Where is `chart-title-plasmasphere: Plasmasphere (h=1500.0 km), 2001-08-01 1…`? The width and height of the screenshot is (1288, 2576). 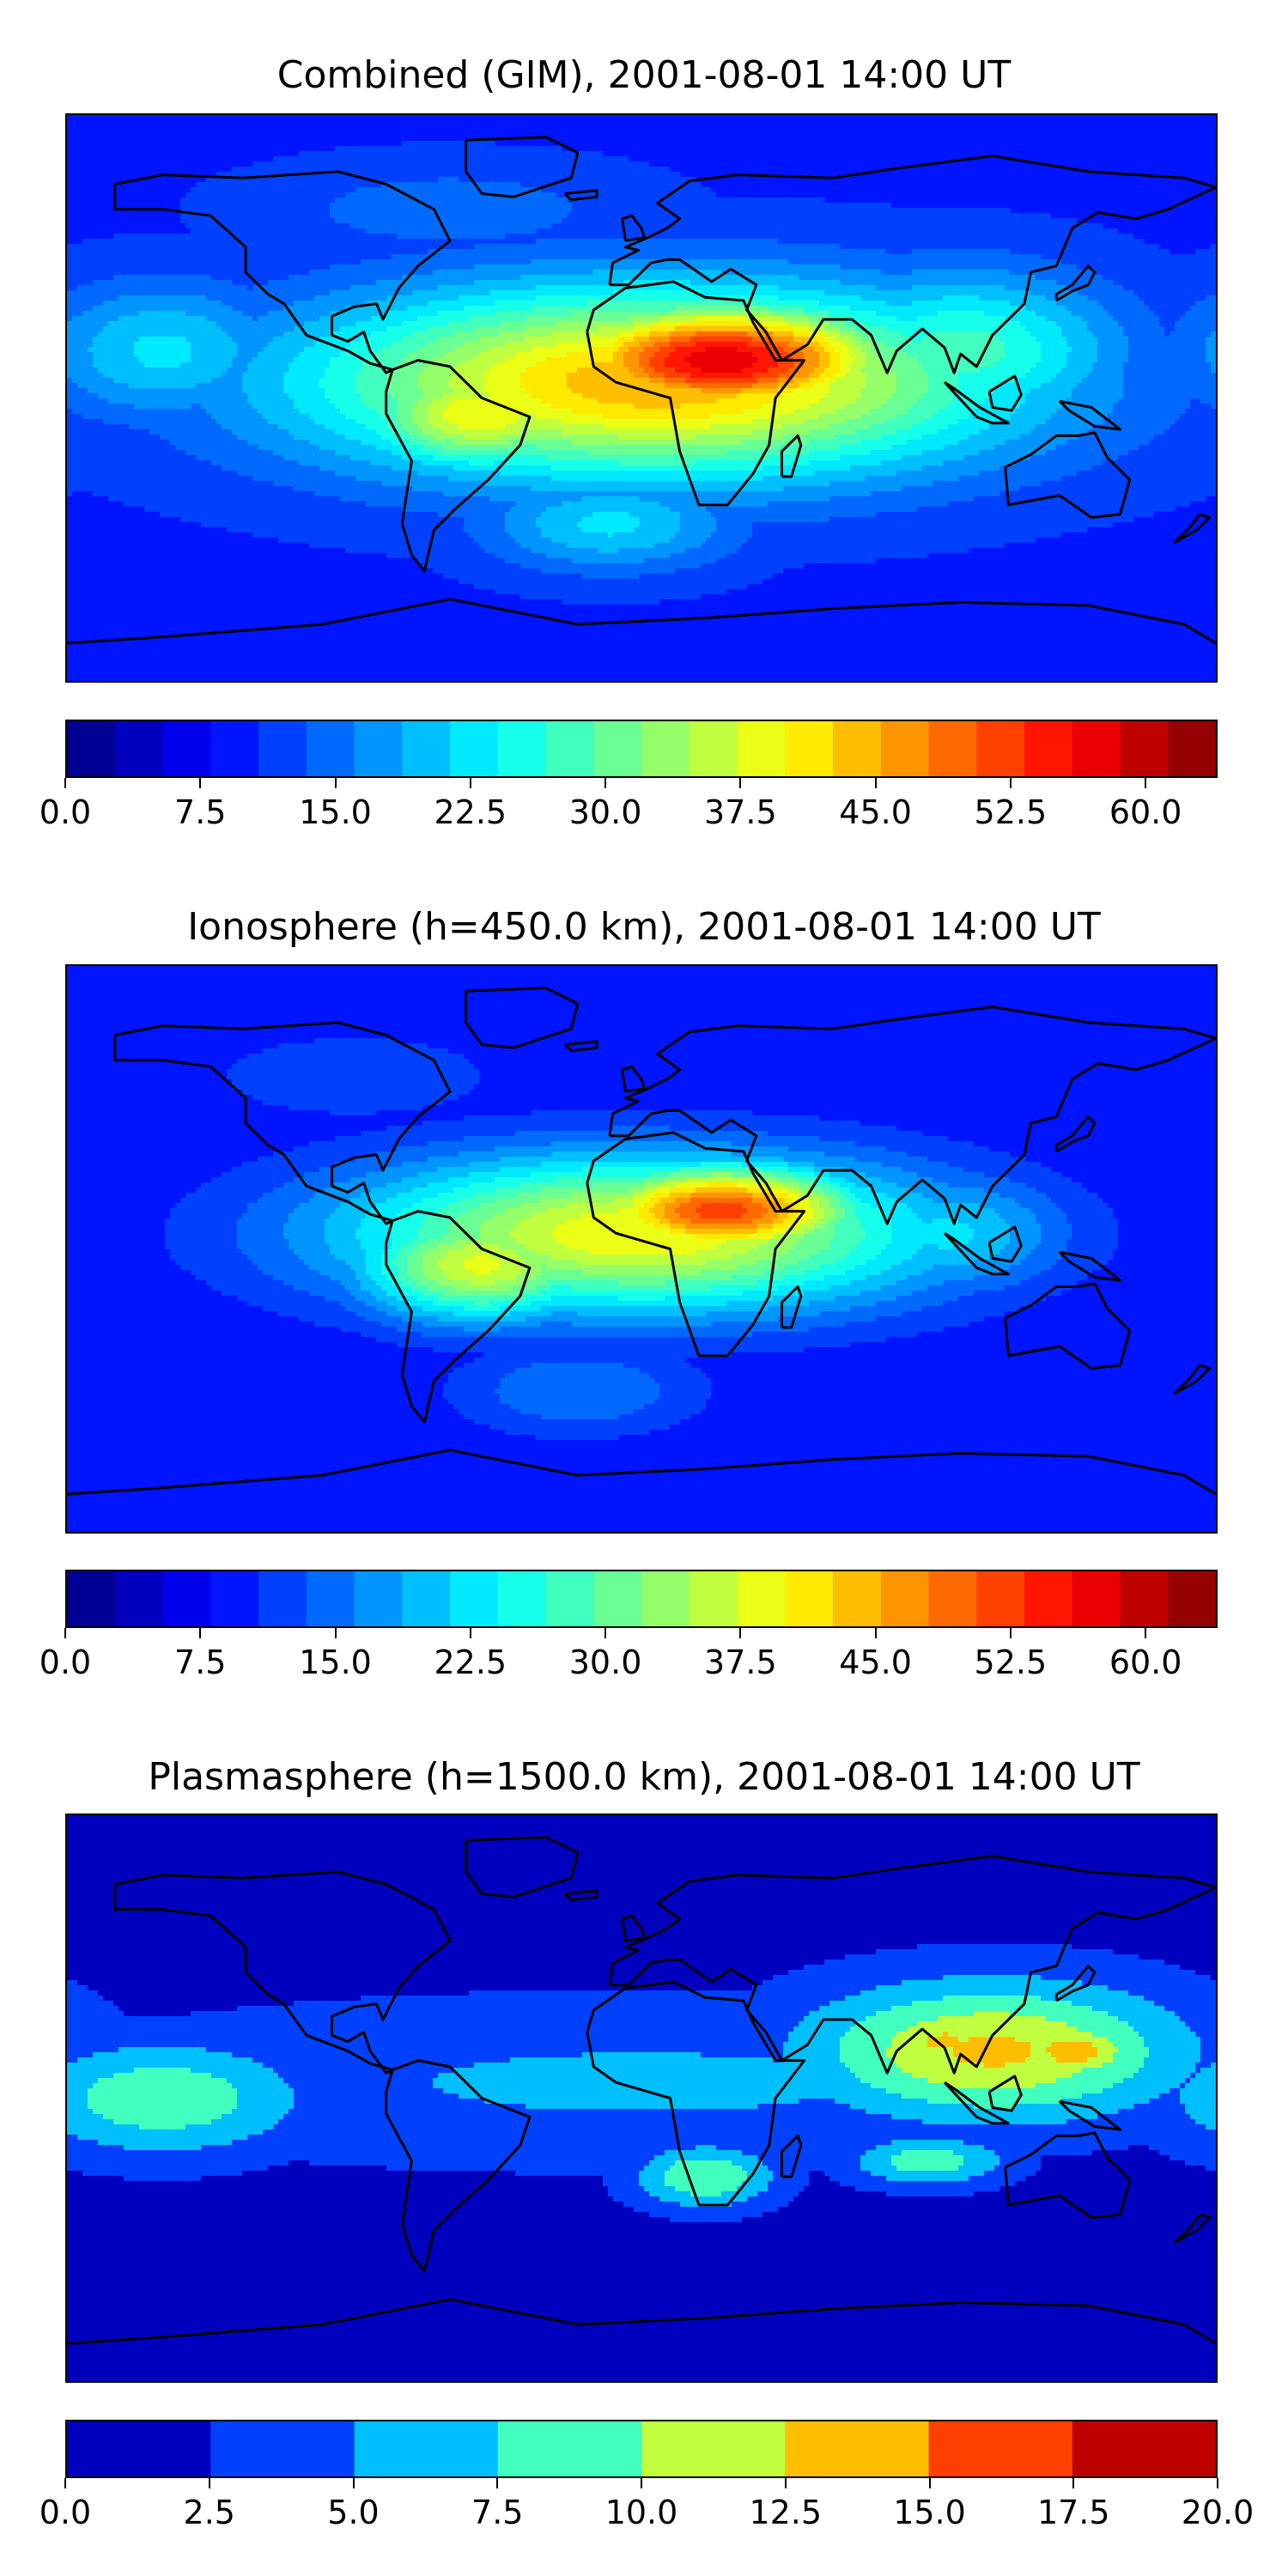 chart-title-plasmasphere: Plasmasphere (h=1500.0 km), 2001-08-01 1… is located at coordinates (644, 1777).